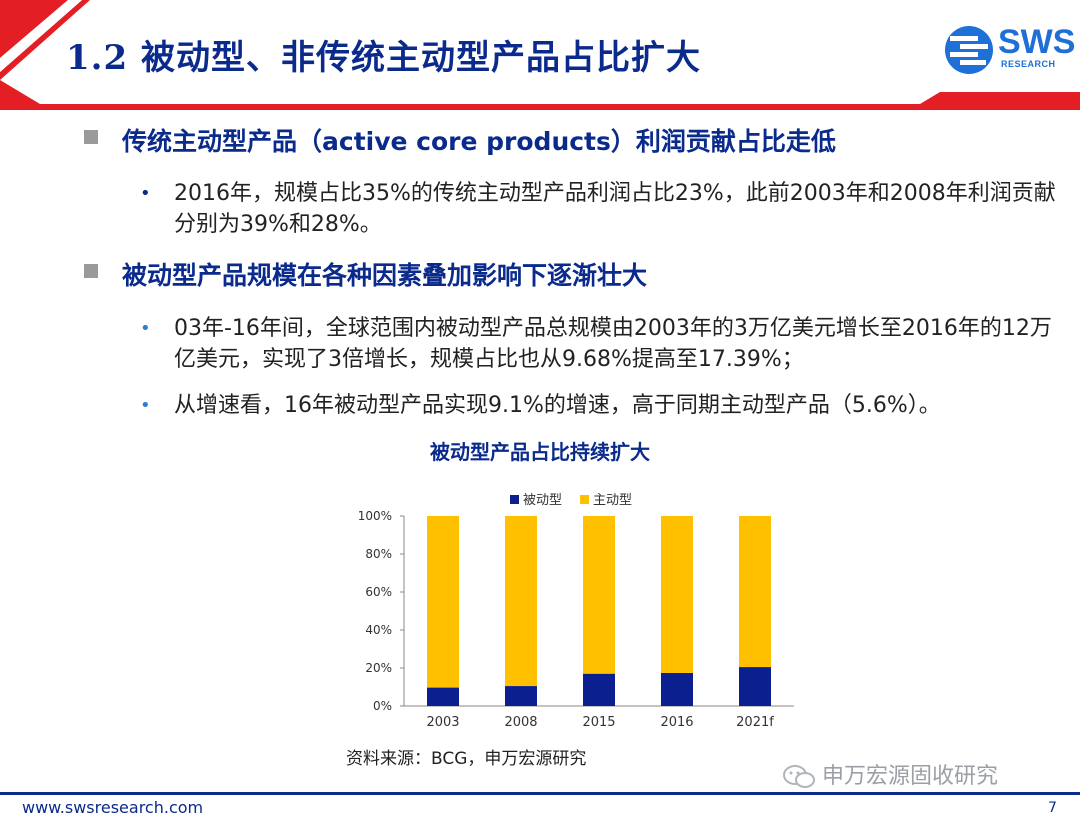 This screenshot has width=1080, height=821. Describe the element at coordinates (1052, 808) in the screenshot. I see `page-number: 7` at that location.